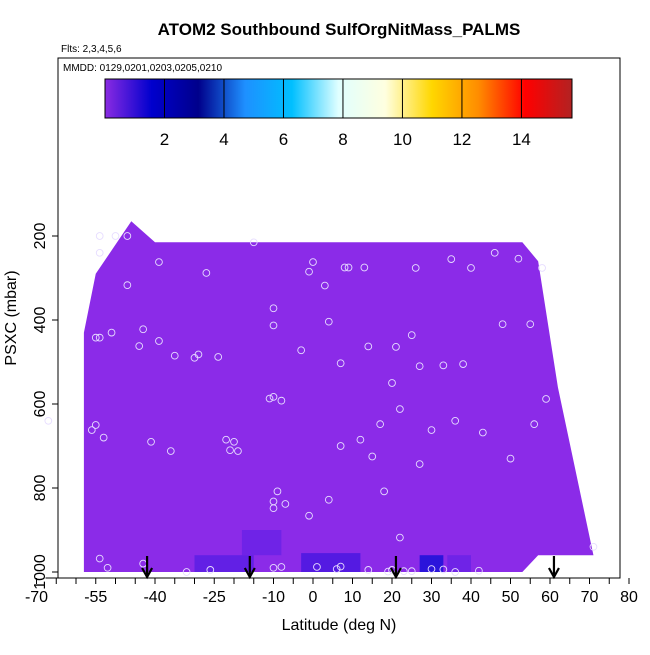 The height and width of the screenshot is (655, 650). Describe the element at coordinates (471, 597) in the screenshot. I see `x-tick-label: 40` at that location.